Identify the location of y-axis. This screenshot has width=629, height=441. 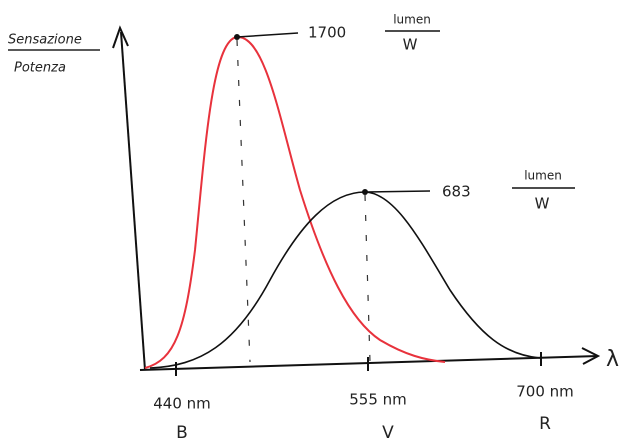
(133, 201).